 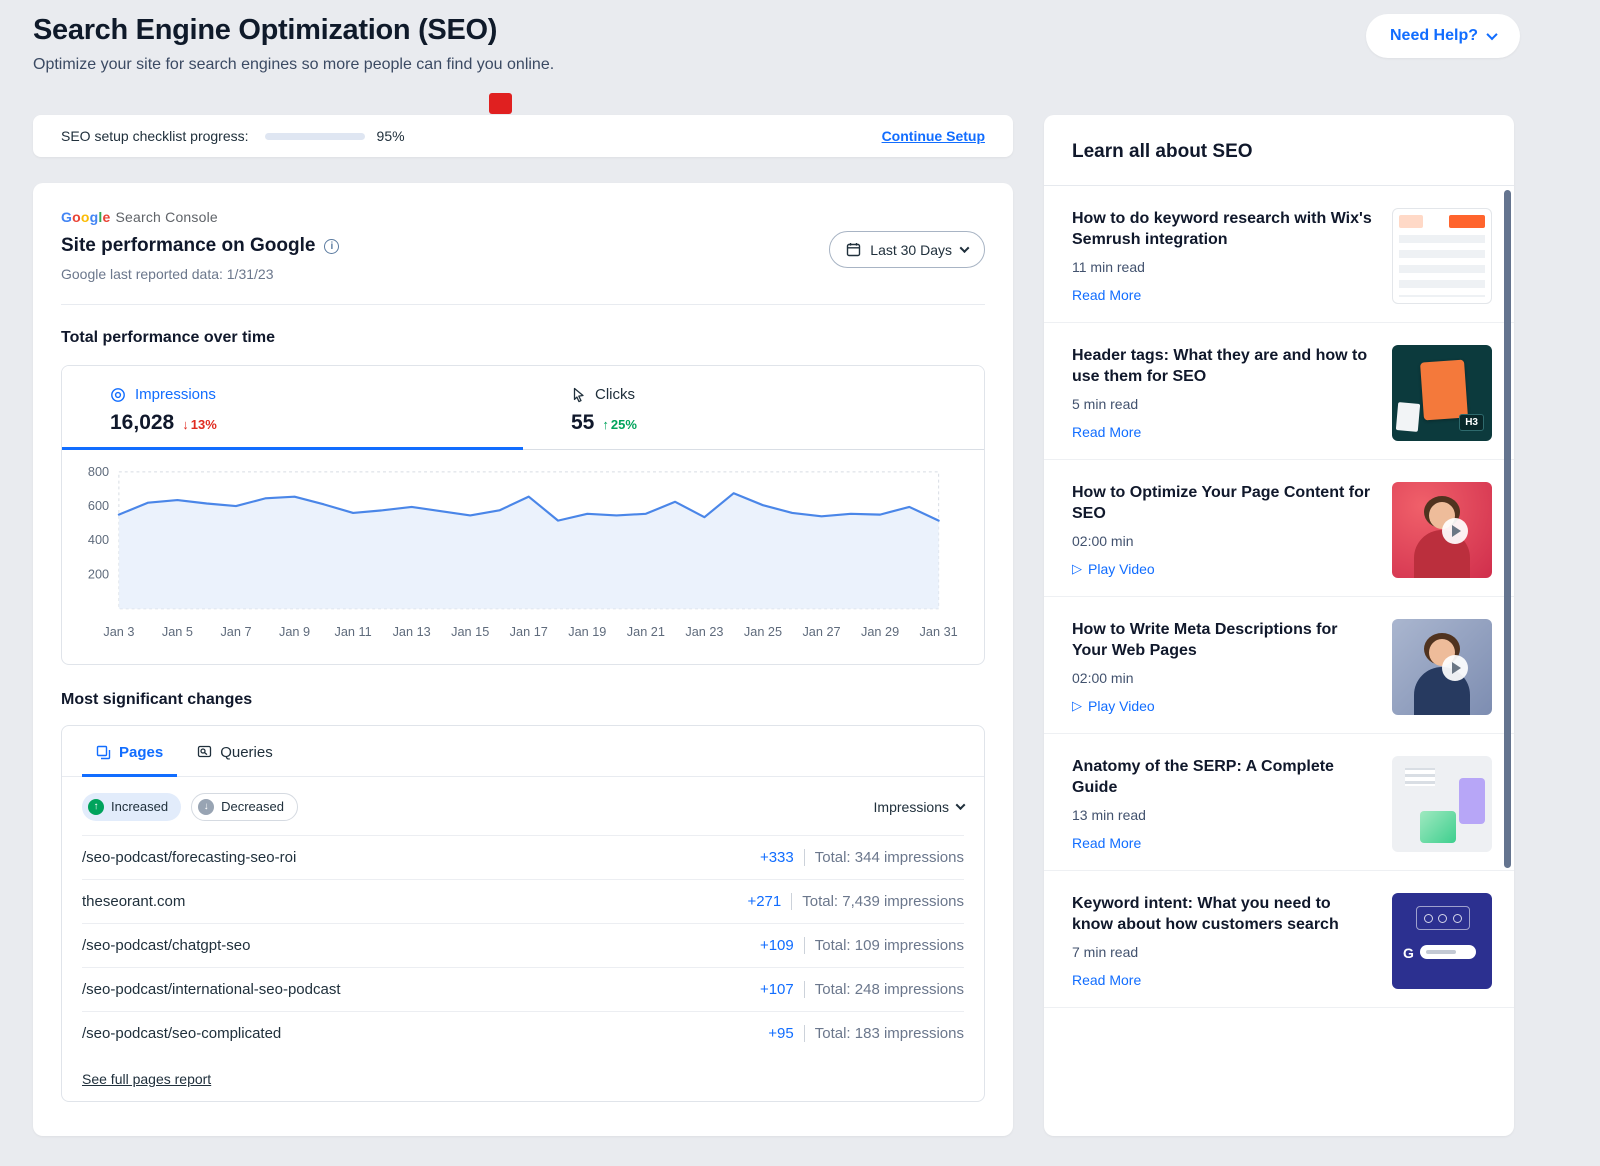 I want to click on last-reported-text: Google last reported data: 1/31/23, so click(x=167, y=274).